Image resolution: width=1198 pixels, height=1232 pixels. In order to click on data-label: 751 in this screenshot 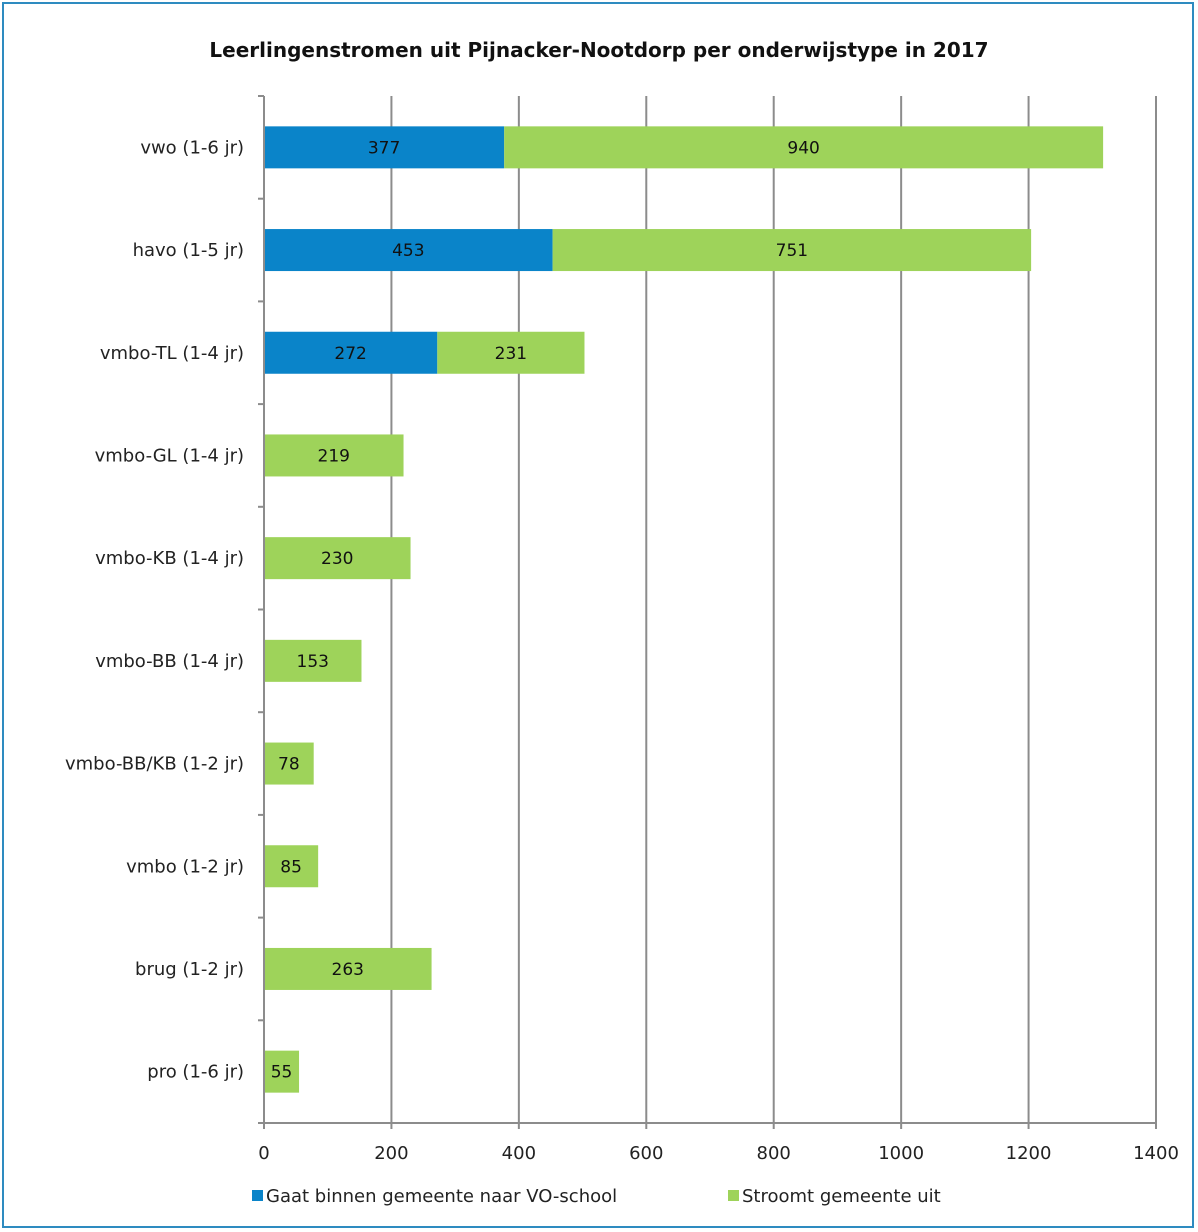, I will do `click(792, 251)`.